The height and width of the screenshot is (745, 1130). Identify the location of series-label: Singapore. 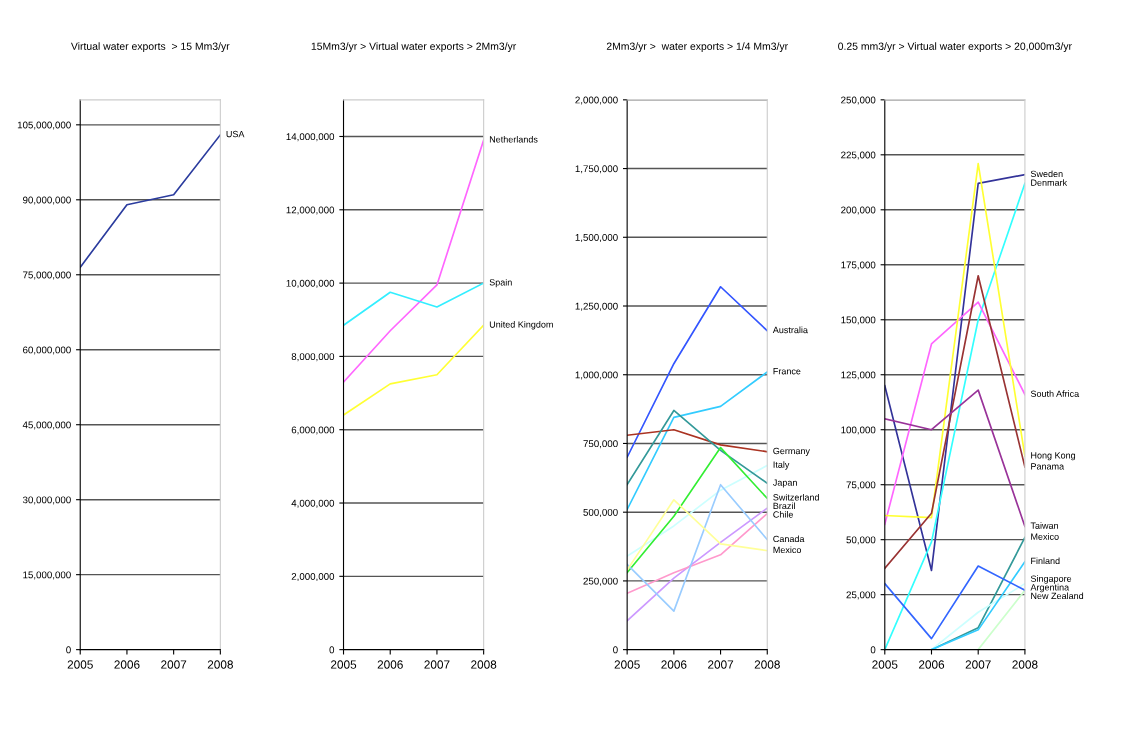
(1051, 579).